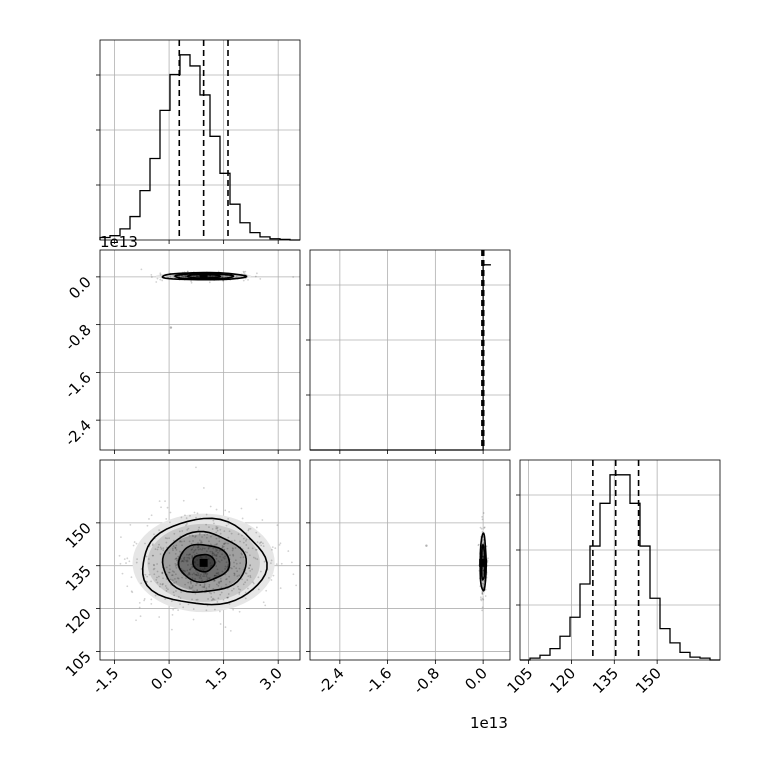  I want to click on scatter-panel-param-1-vs-2: -2.4 -1.6 -0.8 0.0, so click(408, 578).